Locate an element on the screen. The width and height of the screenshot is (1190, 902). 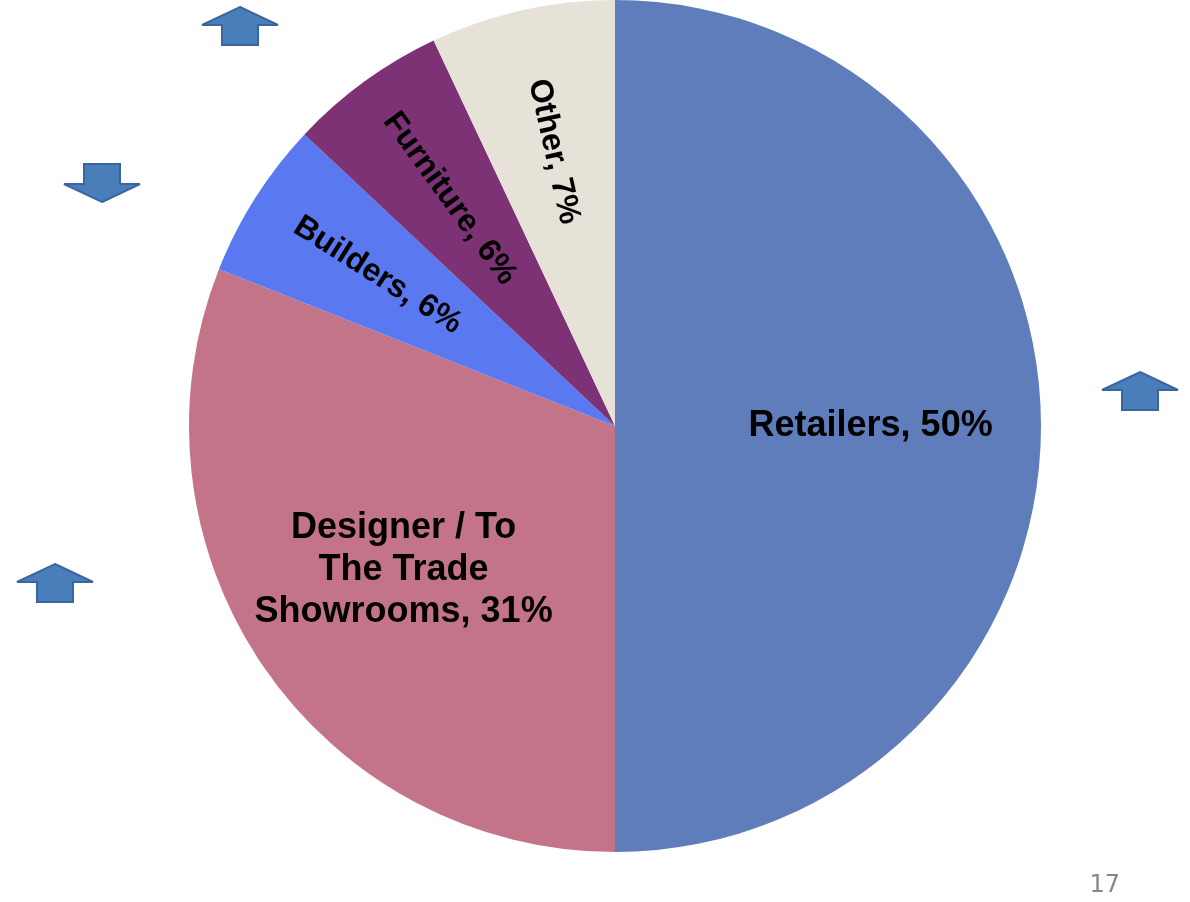
text: 17 is located at coordinates (1104, 884).